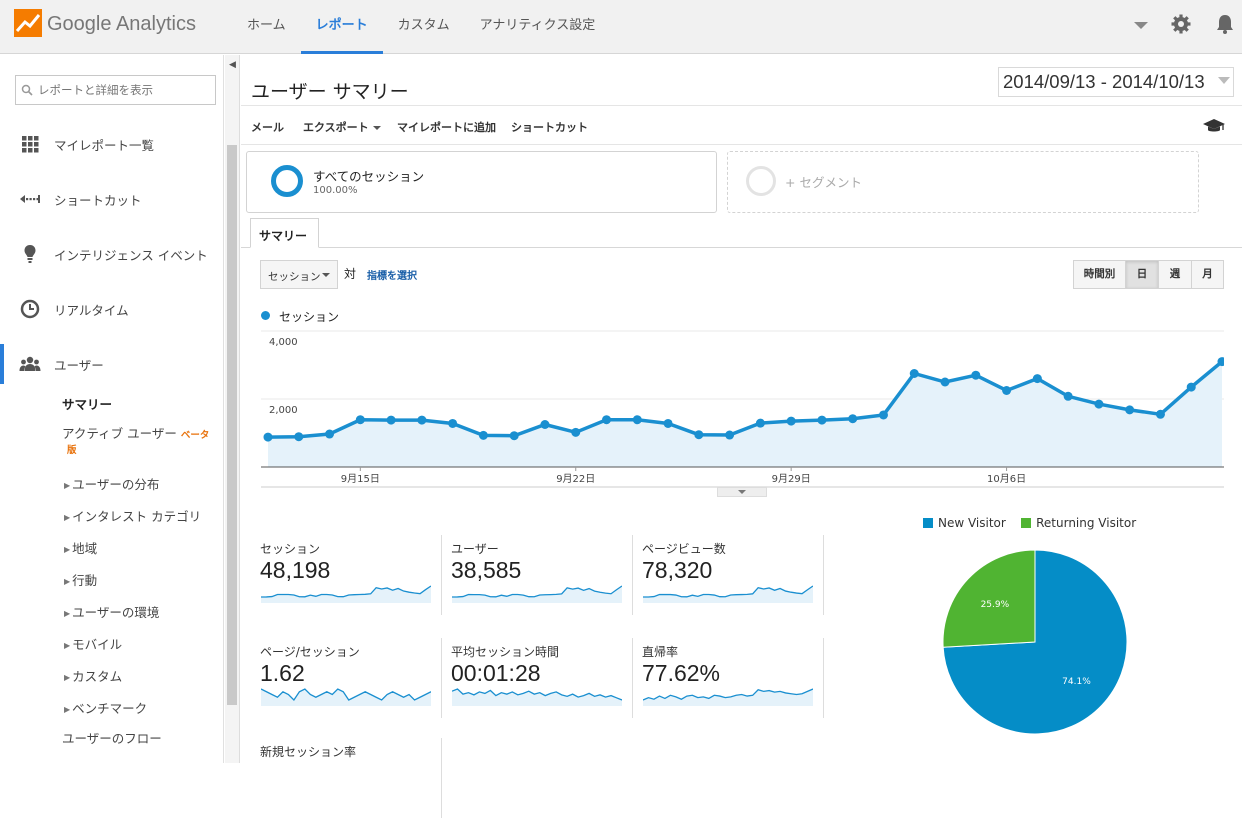  I want to click on segment-percent: 100.00%, so click(335, 190).